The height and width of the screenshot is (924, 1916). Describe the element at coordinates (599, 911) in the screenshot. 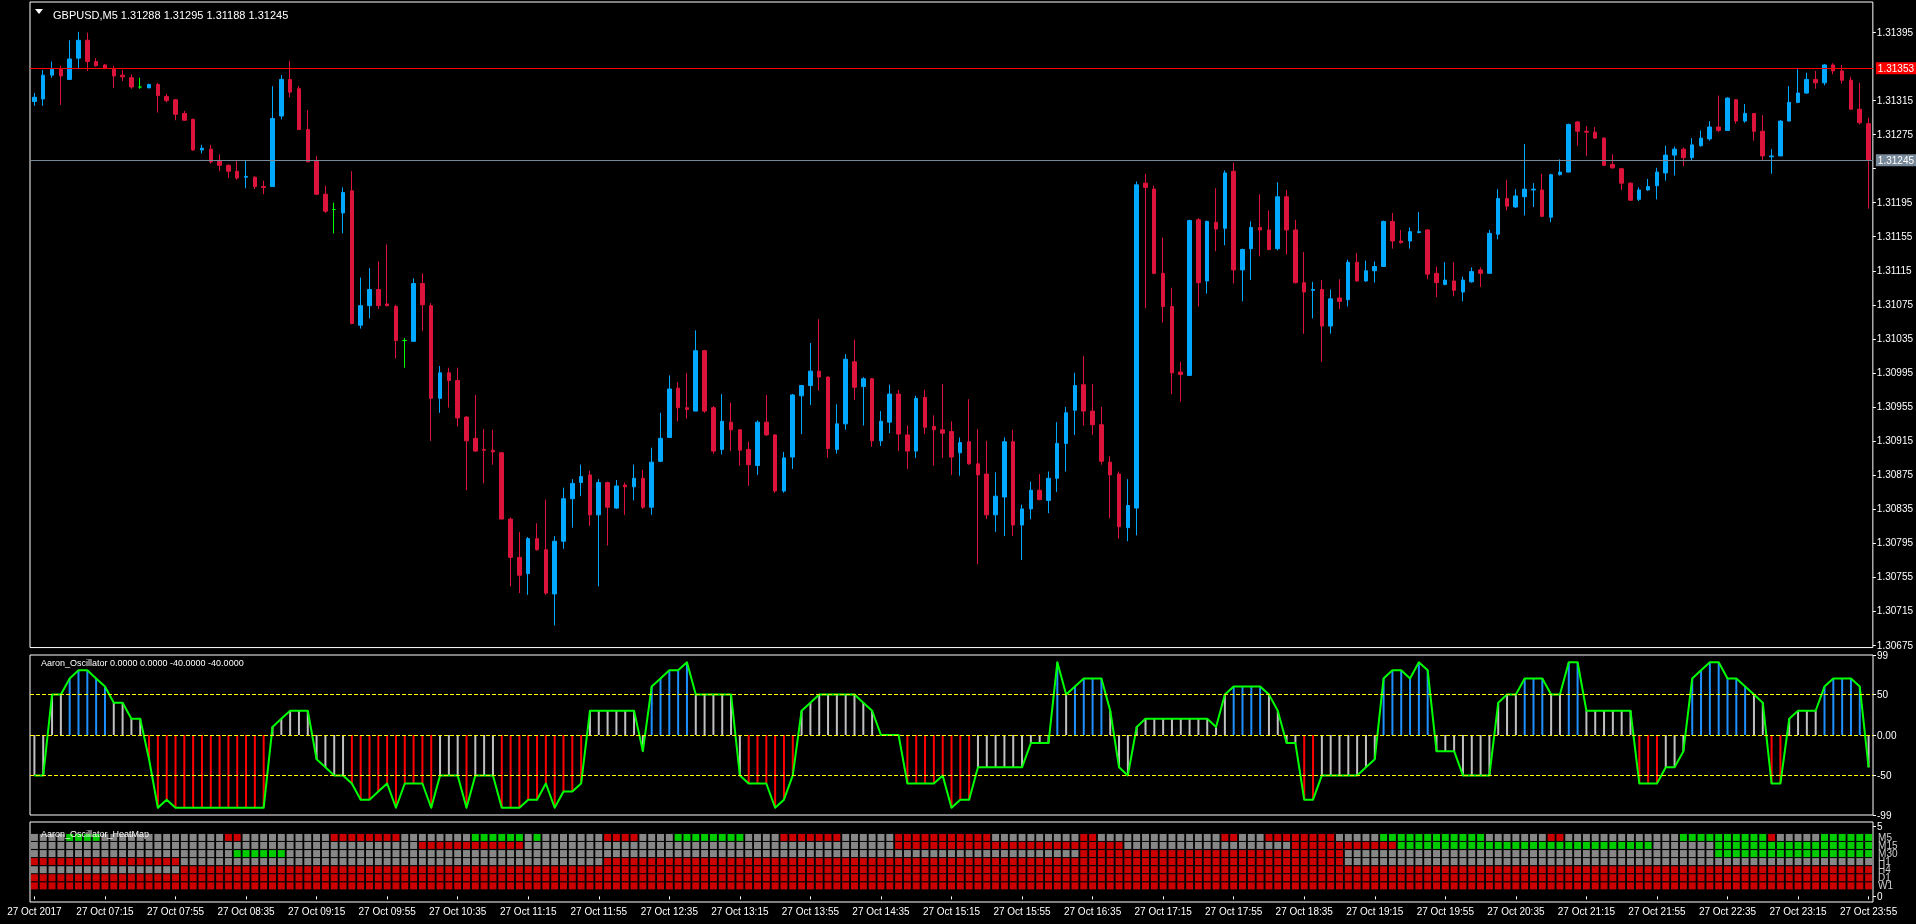

I see `x-tick-label: 27 Oct 11:55` at that location.